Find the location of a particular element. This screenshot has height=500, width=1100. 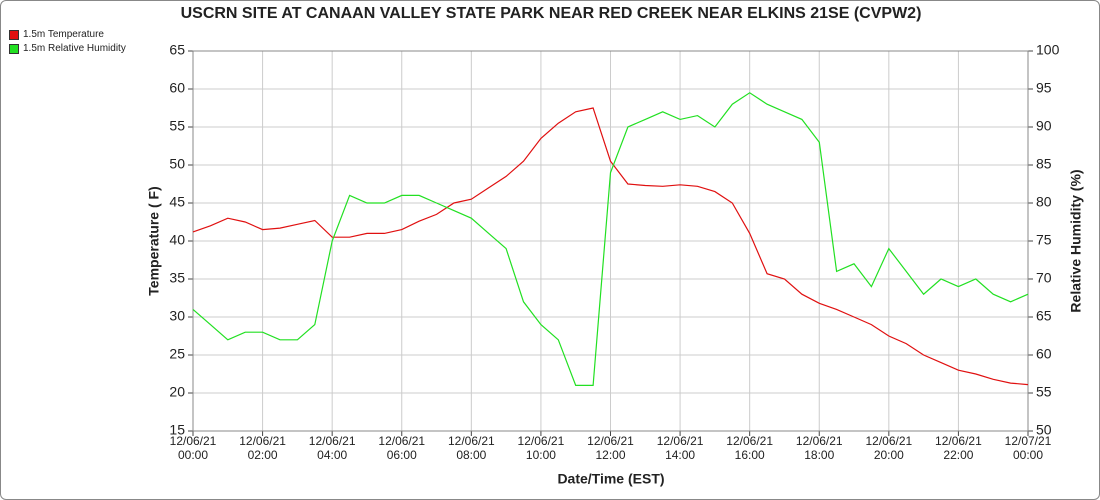

y2-tick-label: 75 is located at coordinates (1044, 240).